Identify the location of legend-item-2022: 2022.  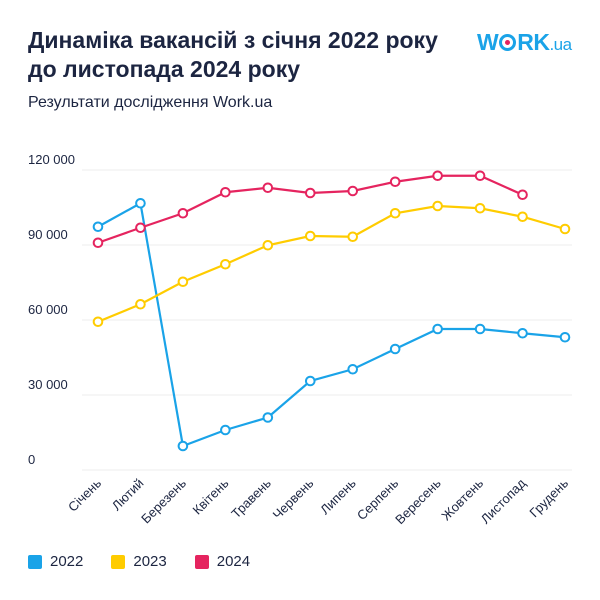
(55, 561).